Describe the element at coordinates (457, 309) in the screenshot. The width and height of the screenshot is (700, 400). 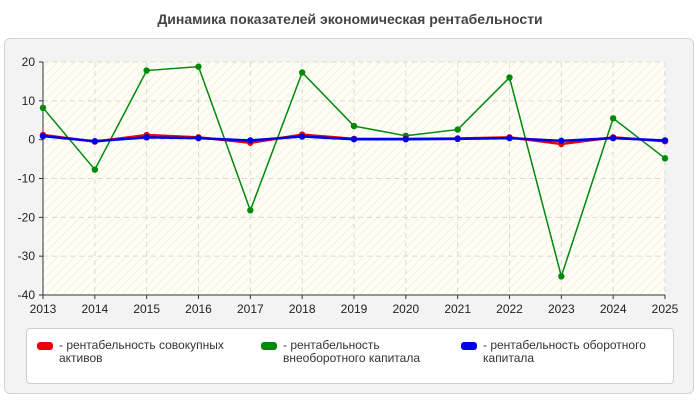
I see `x-tick-label: 2021` at that location.